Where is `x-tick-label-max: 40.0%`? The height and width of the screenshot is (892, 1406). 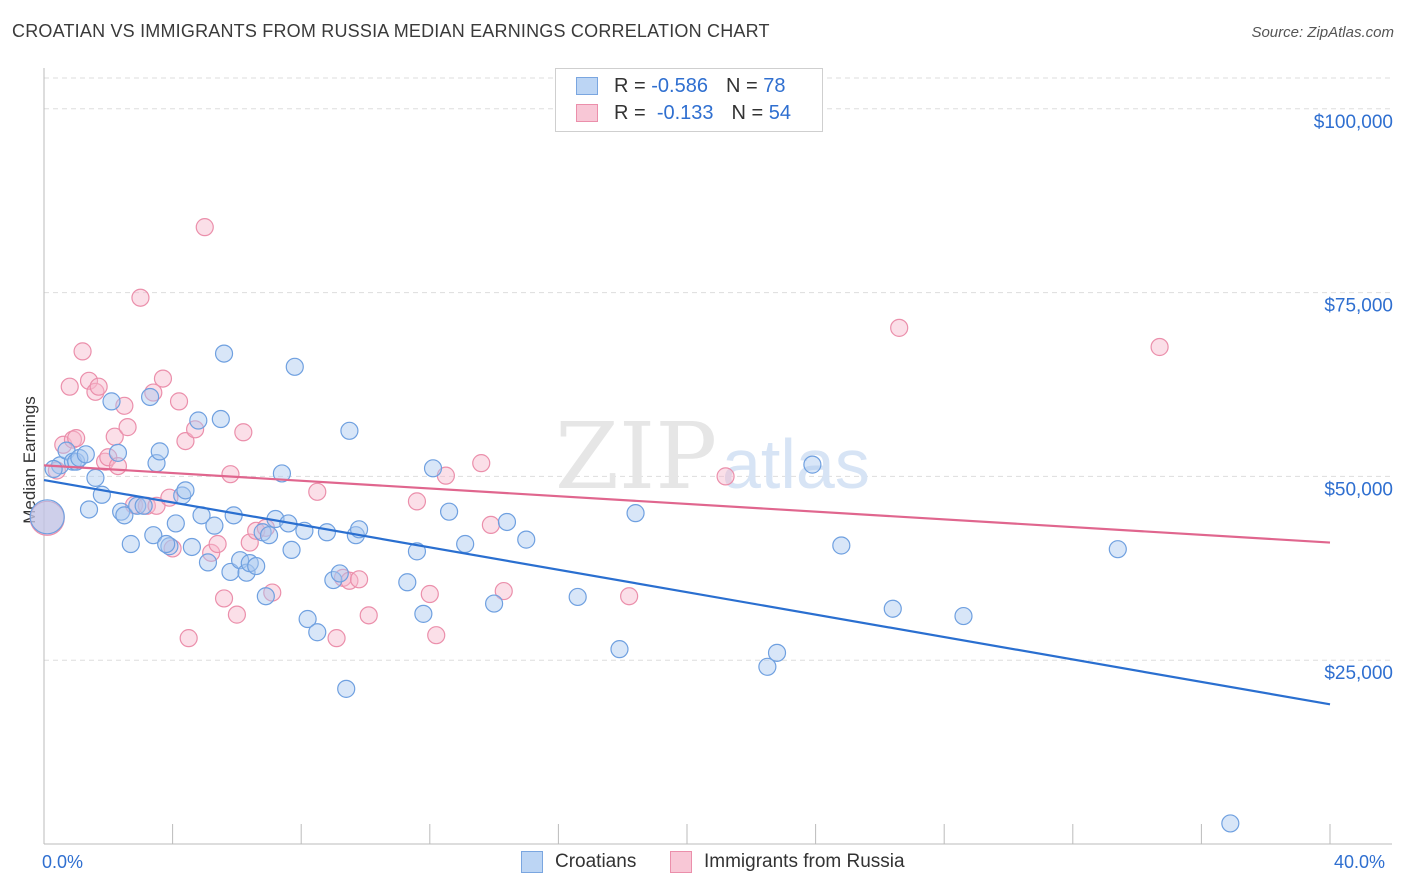 x-tick-label-max: 40.0% is located at coordinates (1360, 862).